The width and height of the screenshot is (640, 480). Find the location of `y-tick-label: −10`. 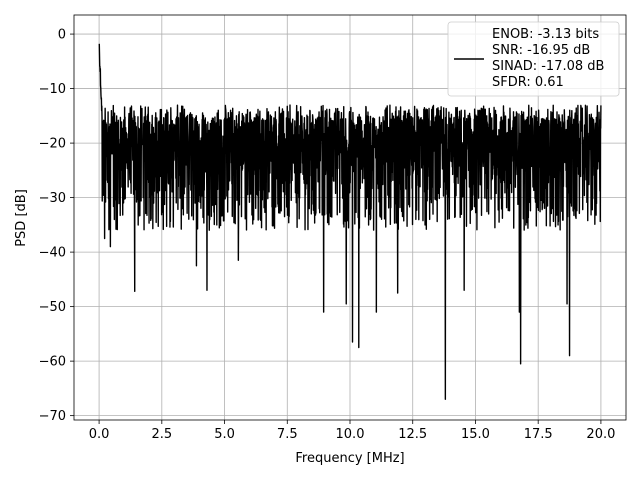

y-tick-label: −10 is located at coordinates (52, 89).